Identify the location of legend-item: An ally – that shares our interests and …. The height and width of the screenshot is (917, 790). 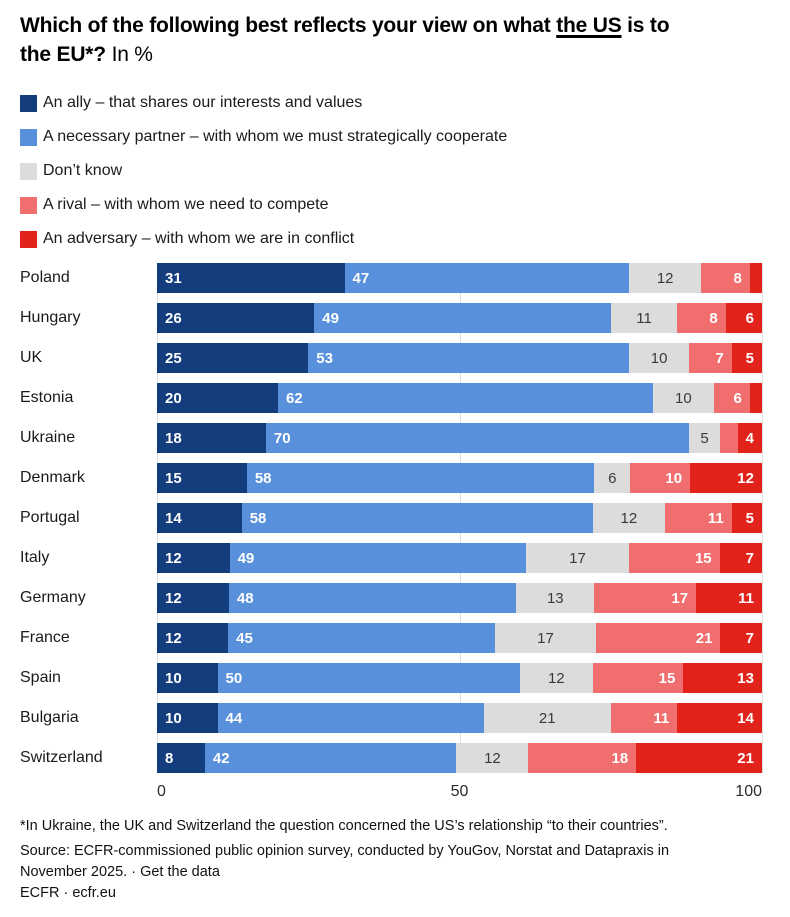
(391, 103).